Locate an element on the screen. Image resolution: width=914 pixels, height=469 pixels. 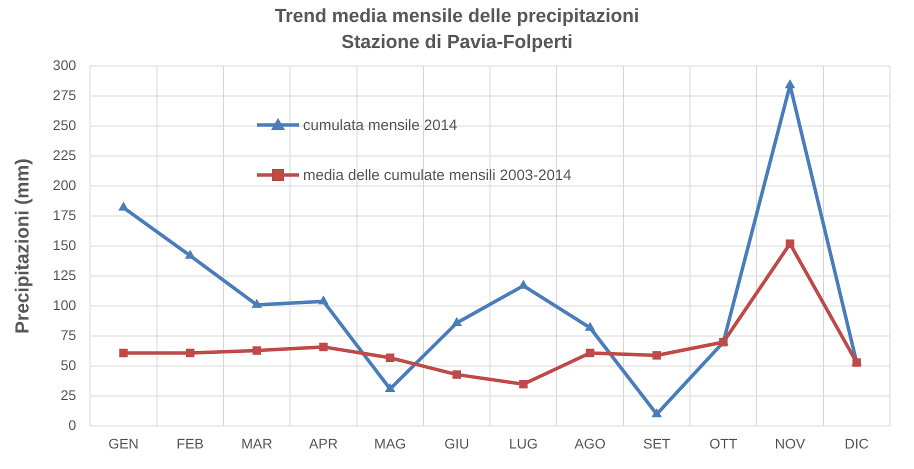
y-tick-label: 225 is located at coordinates (64, 154).